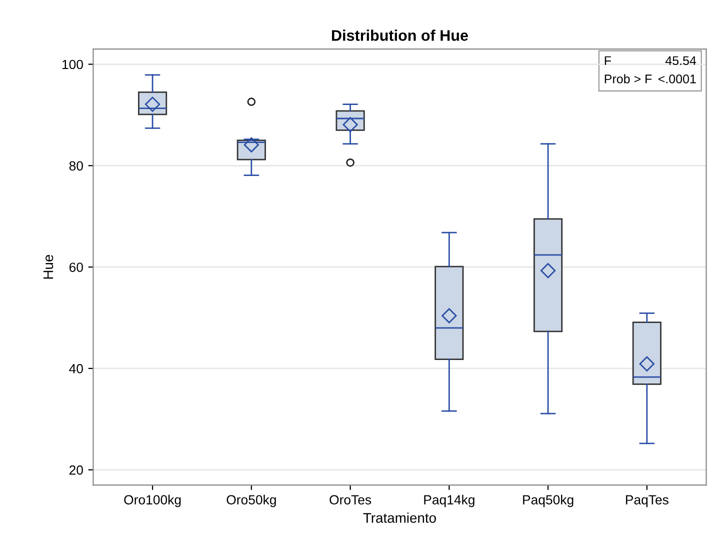 This screenshot has width=717, height=545. Describe the element at coordinates (650, 79) in the screenshot. I see `annotation: Prob > F <.0001` at that location.